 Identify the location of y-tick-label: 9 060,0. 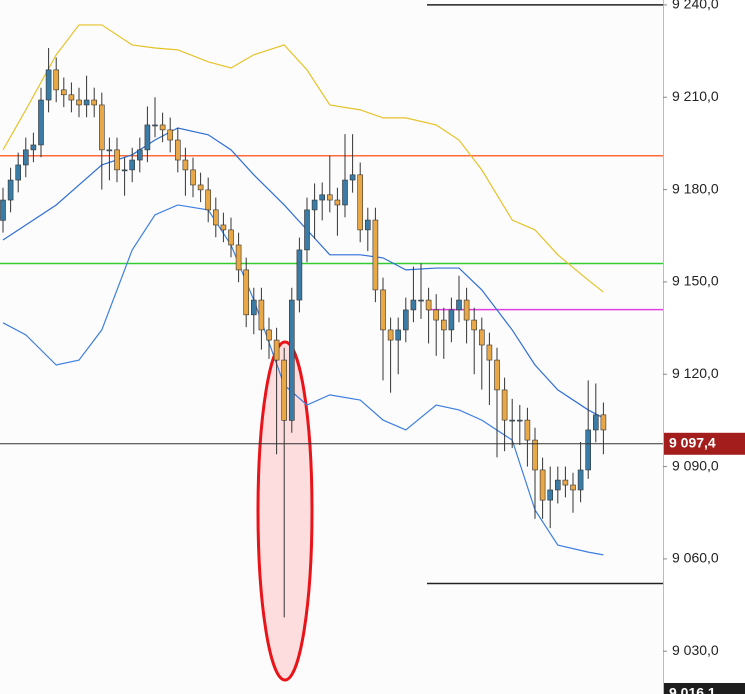
(695, 558).